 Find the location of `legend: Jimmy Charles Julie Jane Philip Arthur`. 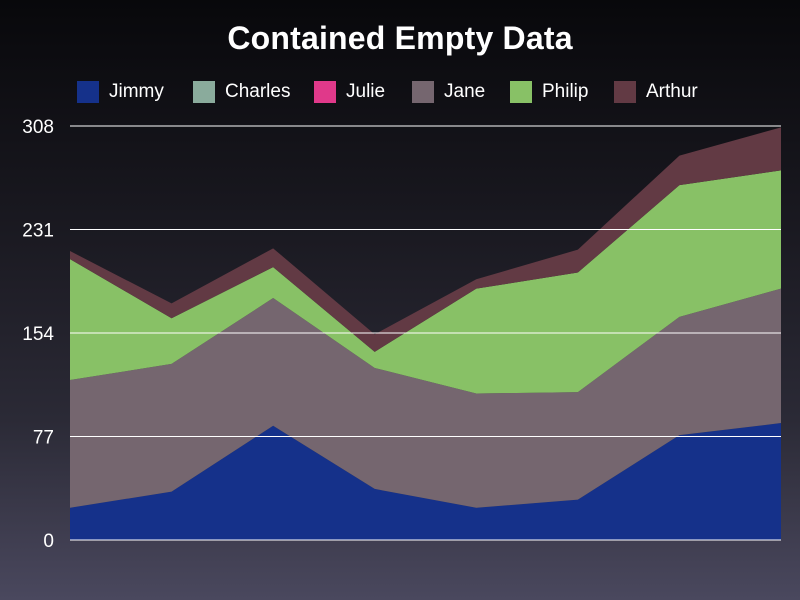

legend: Jimmy Charles Julie Jane Philip Arthur is located at coordinates (400, 92).